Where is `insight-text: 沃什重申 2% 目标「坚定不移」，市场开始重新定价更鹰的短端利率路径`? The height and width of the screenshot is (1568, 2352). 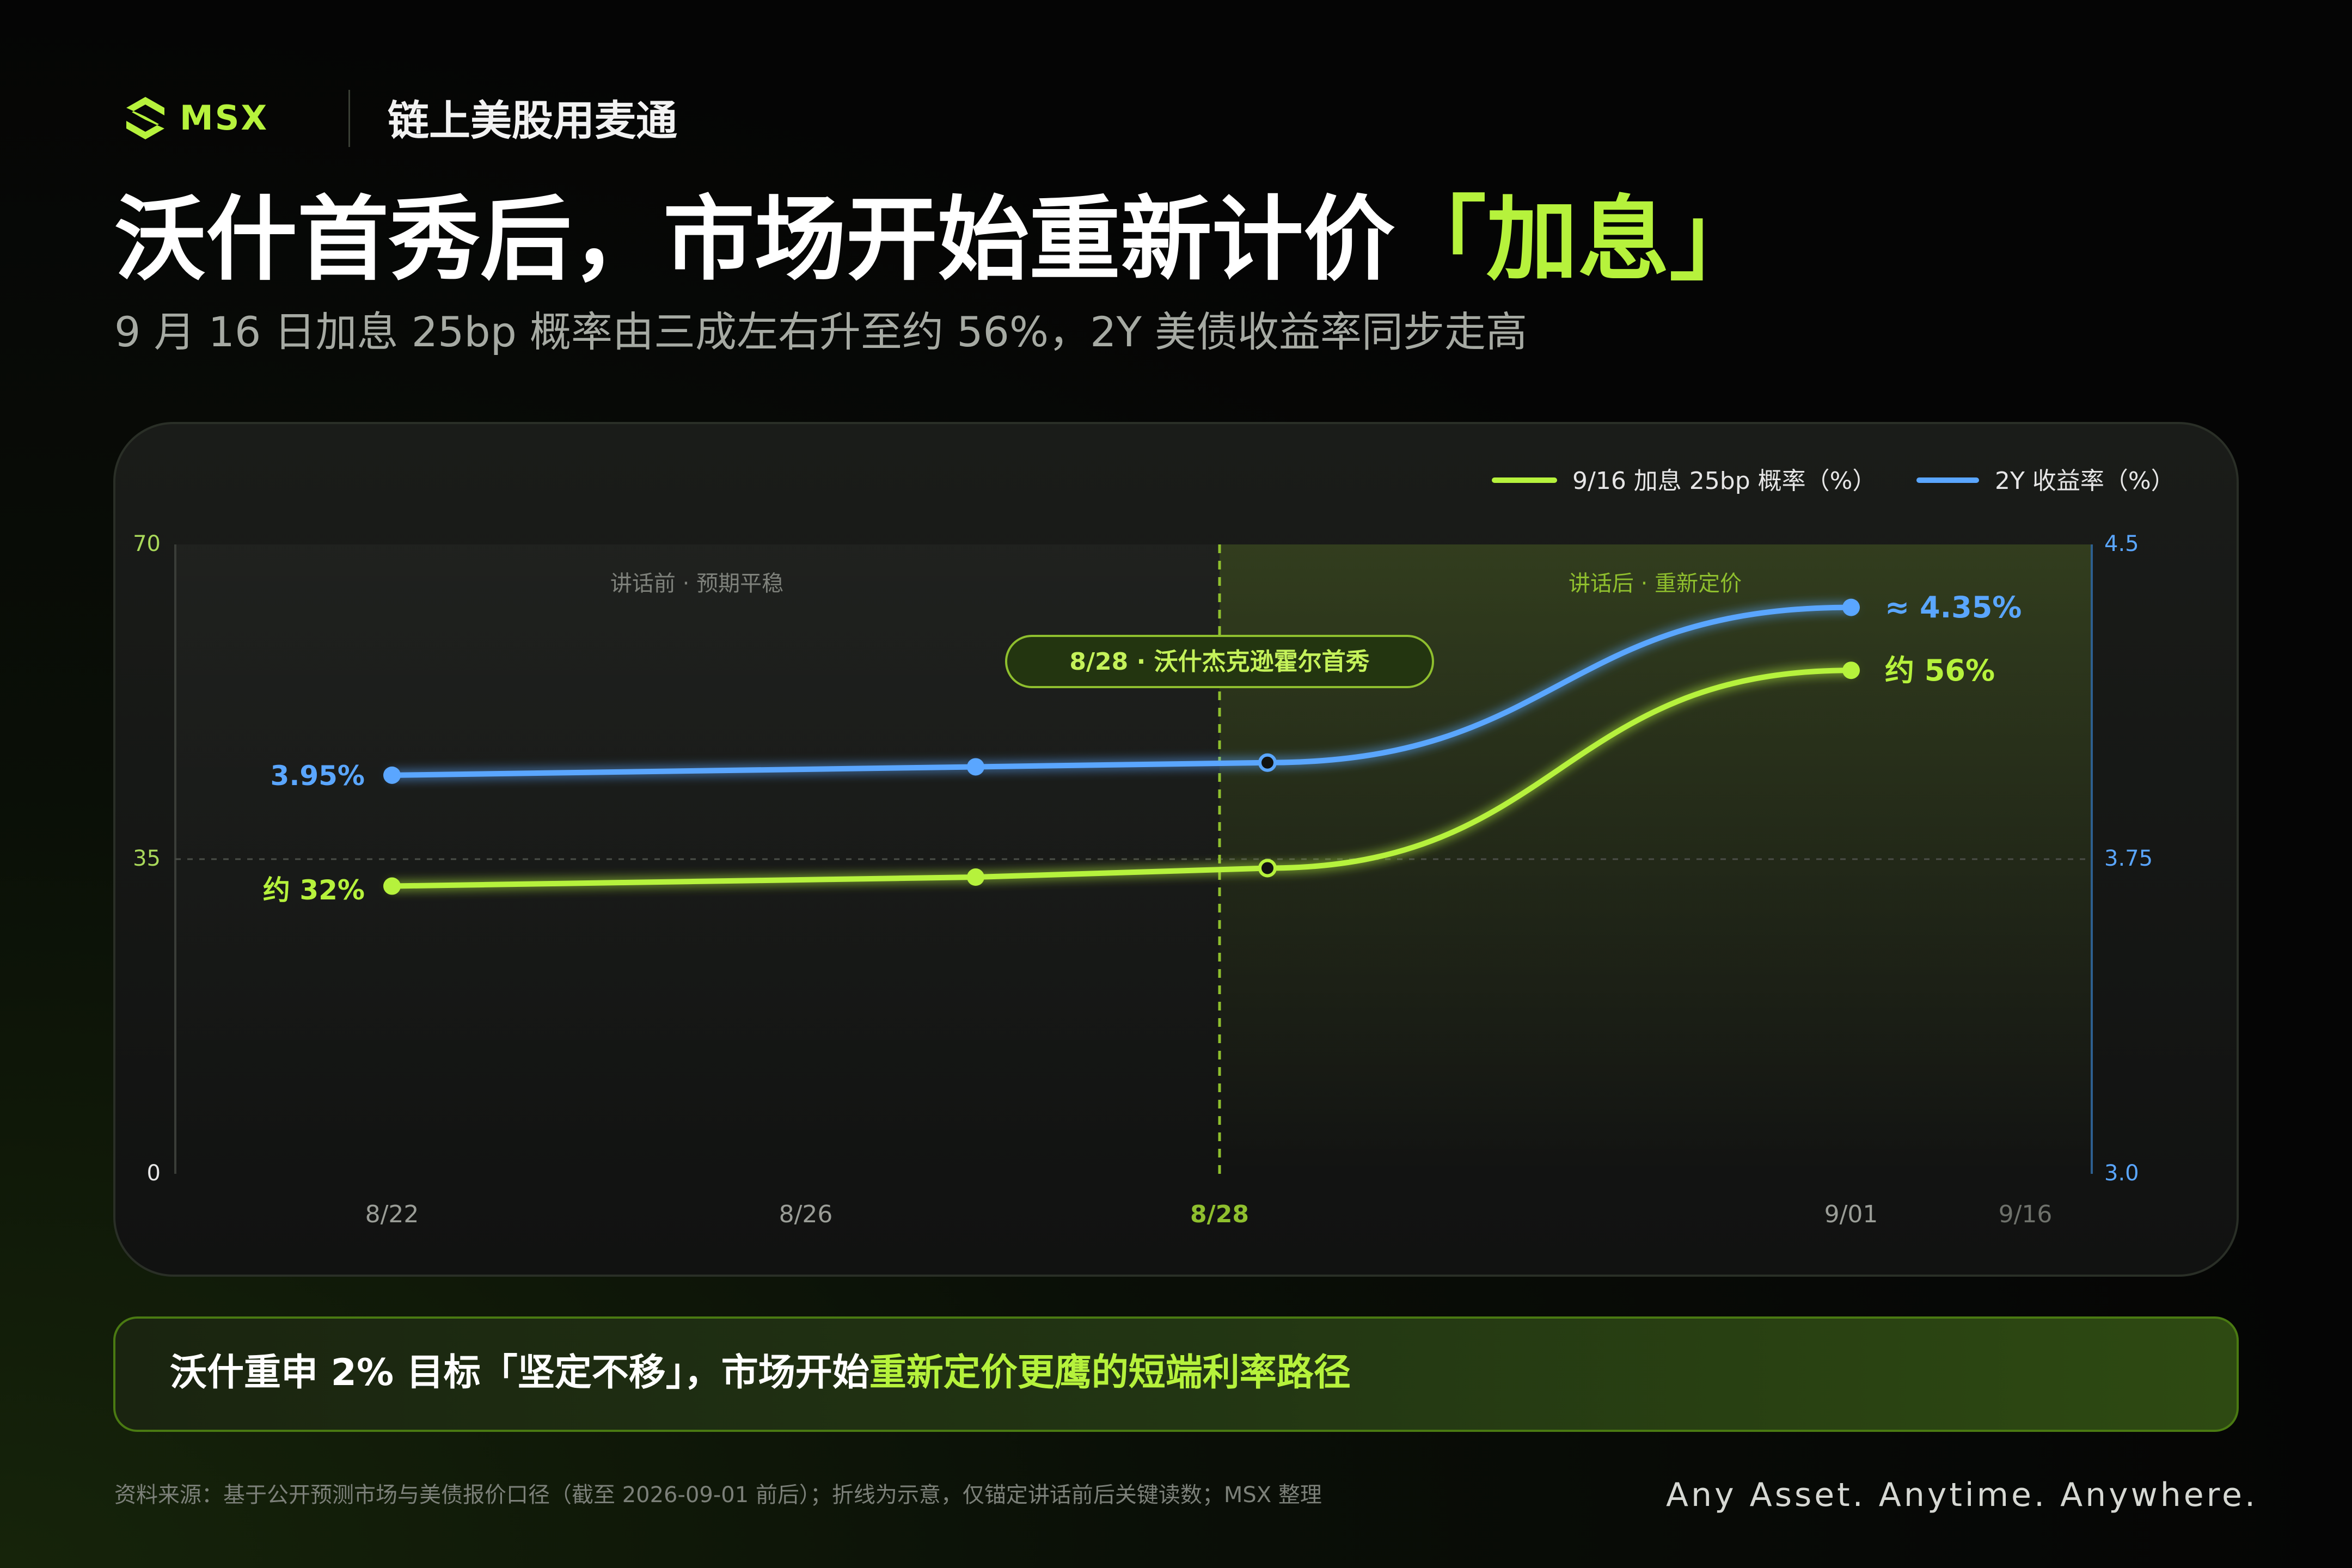 insight-text: 沃什重申 2% 目标「坚定不移」，市场开始重新定价更鹰的短端利率路径 is located at coordinates (760, 1373).